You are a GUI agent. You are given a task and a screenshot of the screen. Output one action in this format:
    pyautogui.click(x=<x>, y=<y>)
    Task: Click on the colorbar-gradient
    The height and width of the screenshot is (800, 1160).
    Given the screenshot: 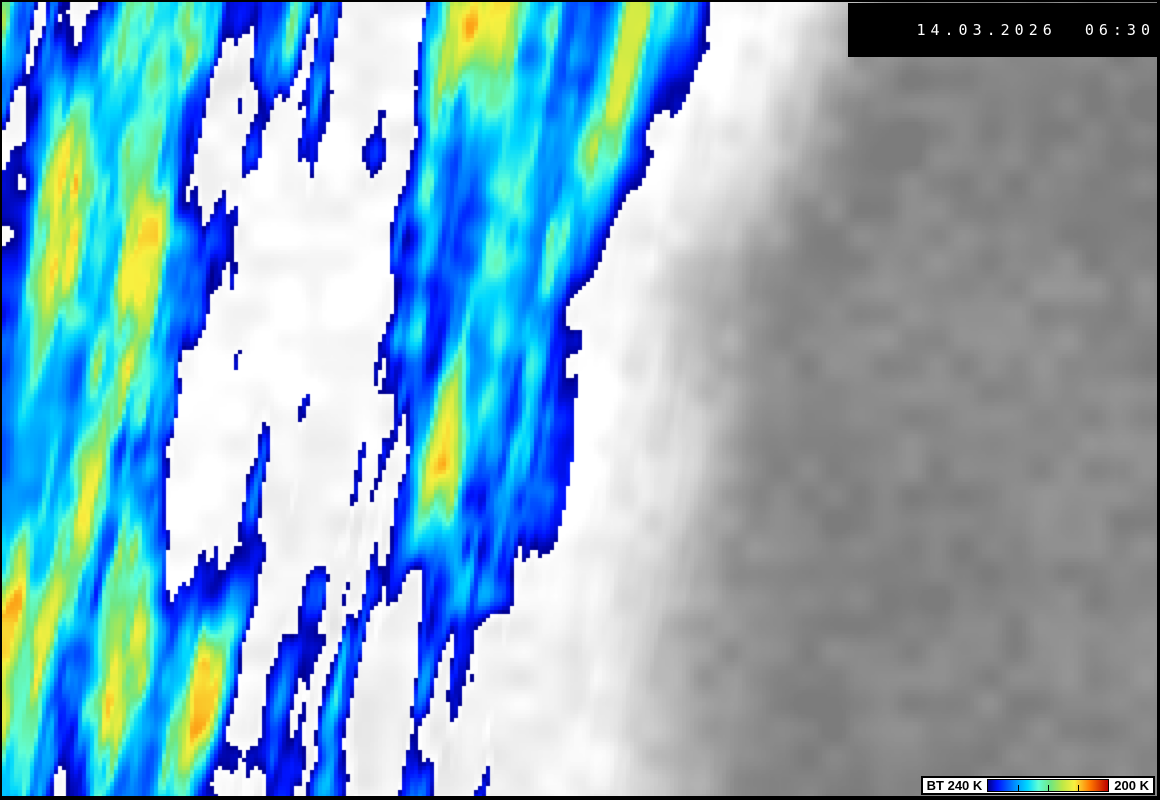 What is the action you would take?
    pyautogui.click(x=1048, y=785)
    